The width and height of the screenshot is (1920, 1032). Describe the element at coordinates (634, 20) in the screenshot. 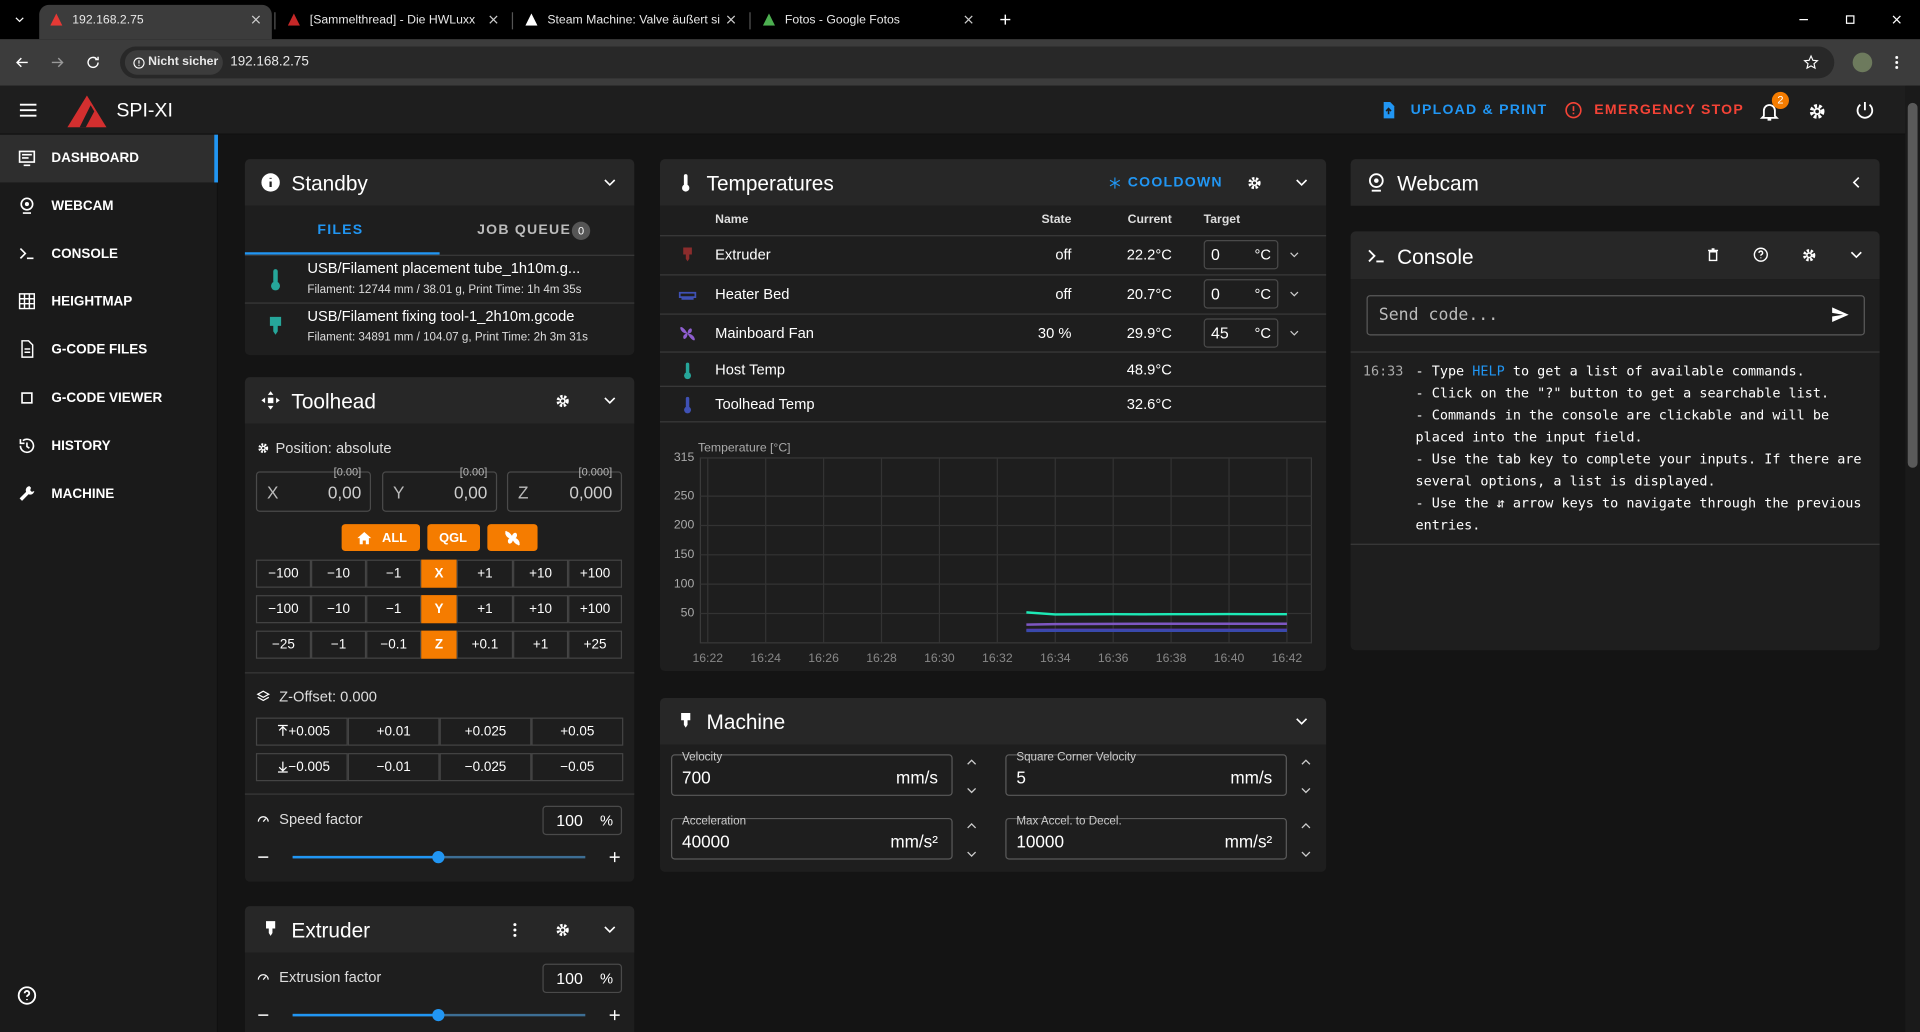

I see `tab-title: Steam Machine: Valve äußert si` at that location.